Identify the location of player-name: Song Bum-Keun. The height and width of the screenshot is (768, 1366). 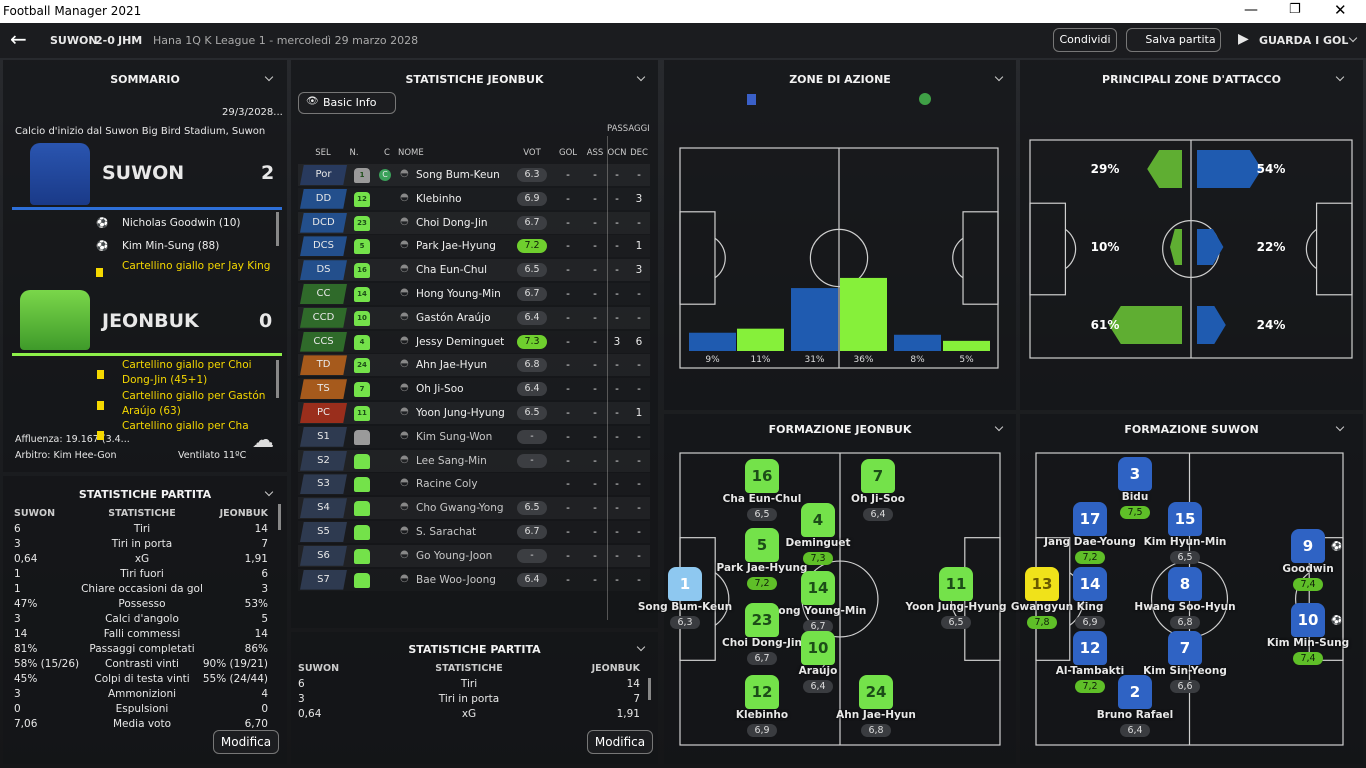
(458, 175).